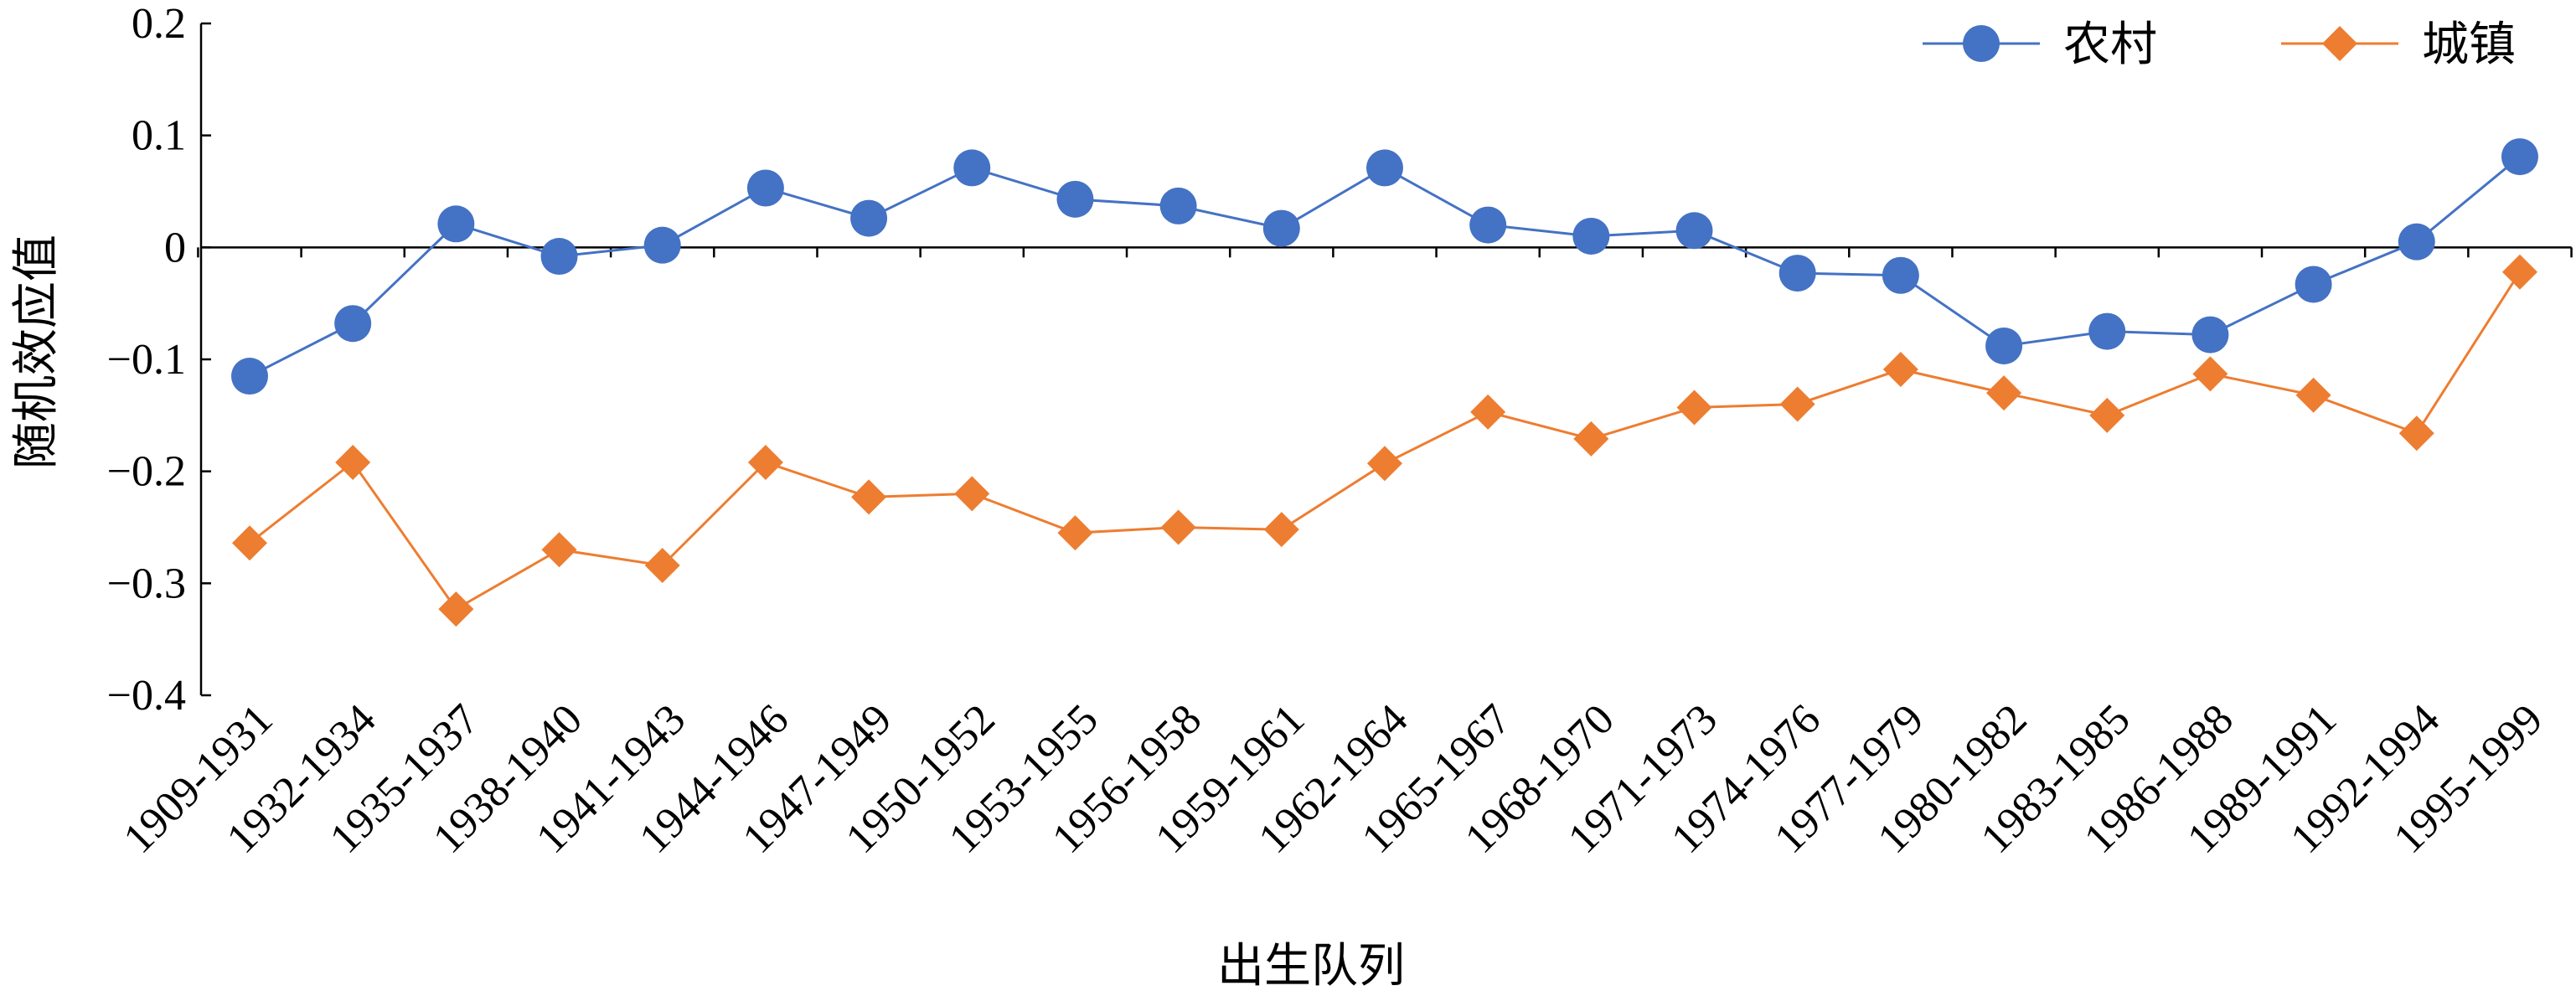 The width and height of the screenshot is (2576, 996). What do you see at coordinates (175, 247) in the screenshot?
I see `y-tick-label: 0` at bounding box center [175, 247].